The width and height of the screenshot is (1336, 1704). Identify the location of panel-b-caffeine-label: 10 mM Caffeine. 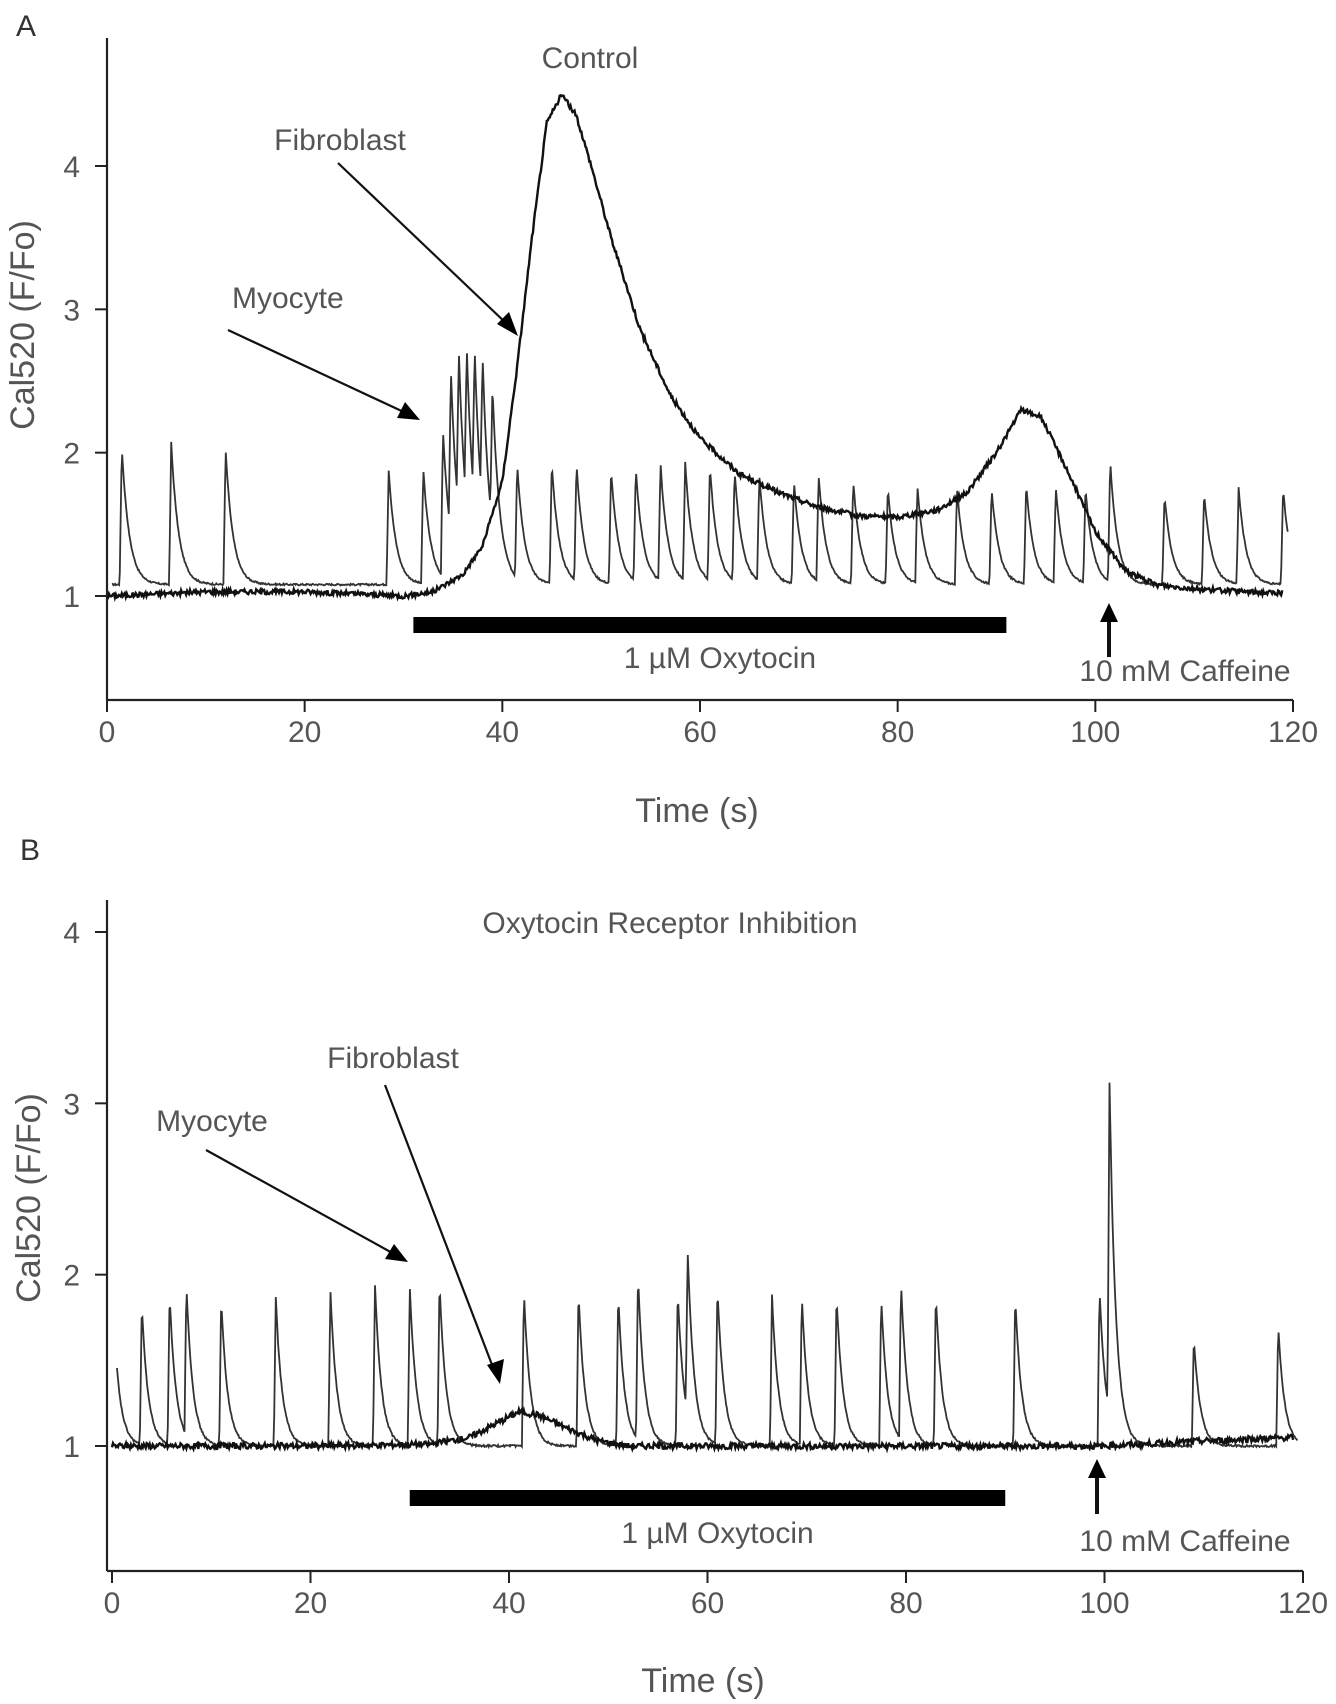
(1184, 1541).